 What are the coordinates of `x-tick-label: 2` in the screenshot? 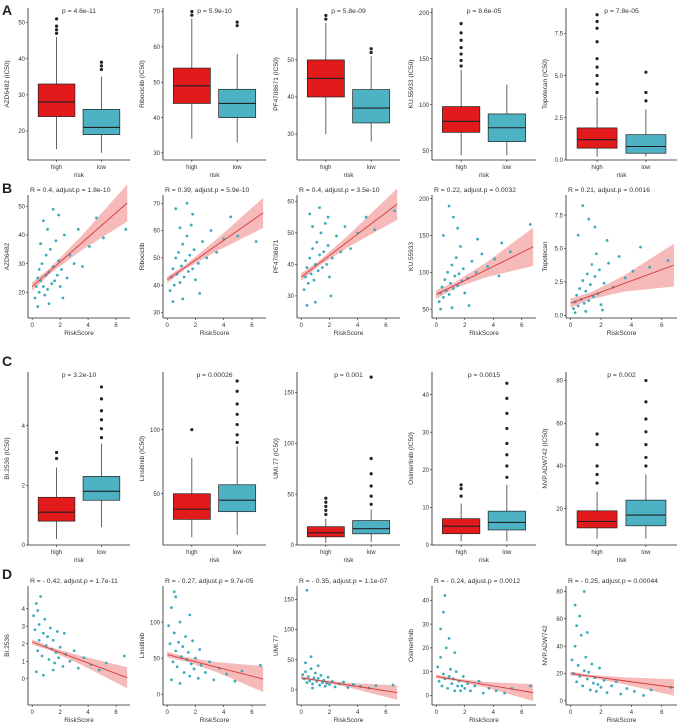 It's located at (60, 326).